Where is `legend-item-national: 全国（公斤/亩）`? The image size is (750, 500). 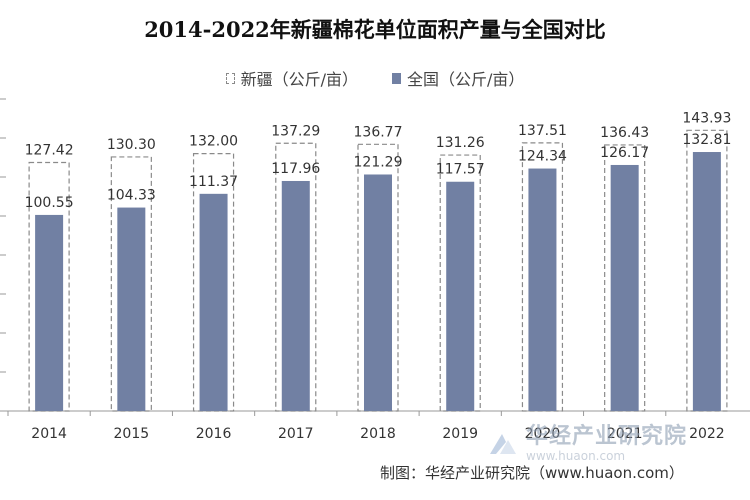
legend-item-national: 全国（公斤/亩） is located at coordinates (458, 78).